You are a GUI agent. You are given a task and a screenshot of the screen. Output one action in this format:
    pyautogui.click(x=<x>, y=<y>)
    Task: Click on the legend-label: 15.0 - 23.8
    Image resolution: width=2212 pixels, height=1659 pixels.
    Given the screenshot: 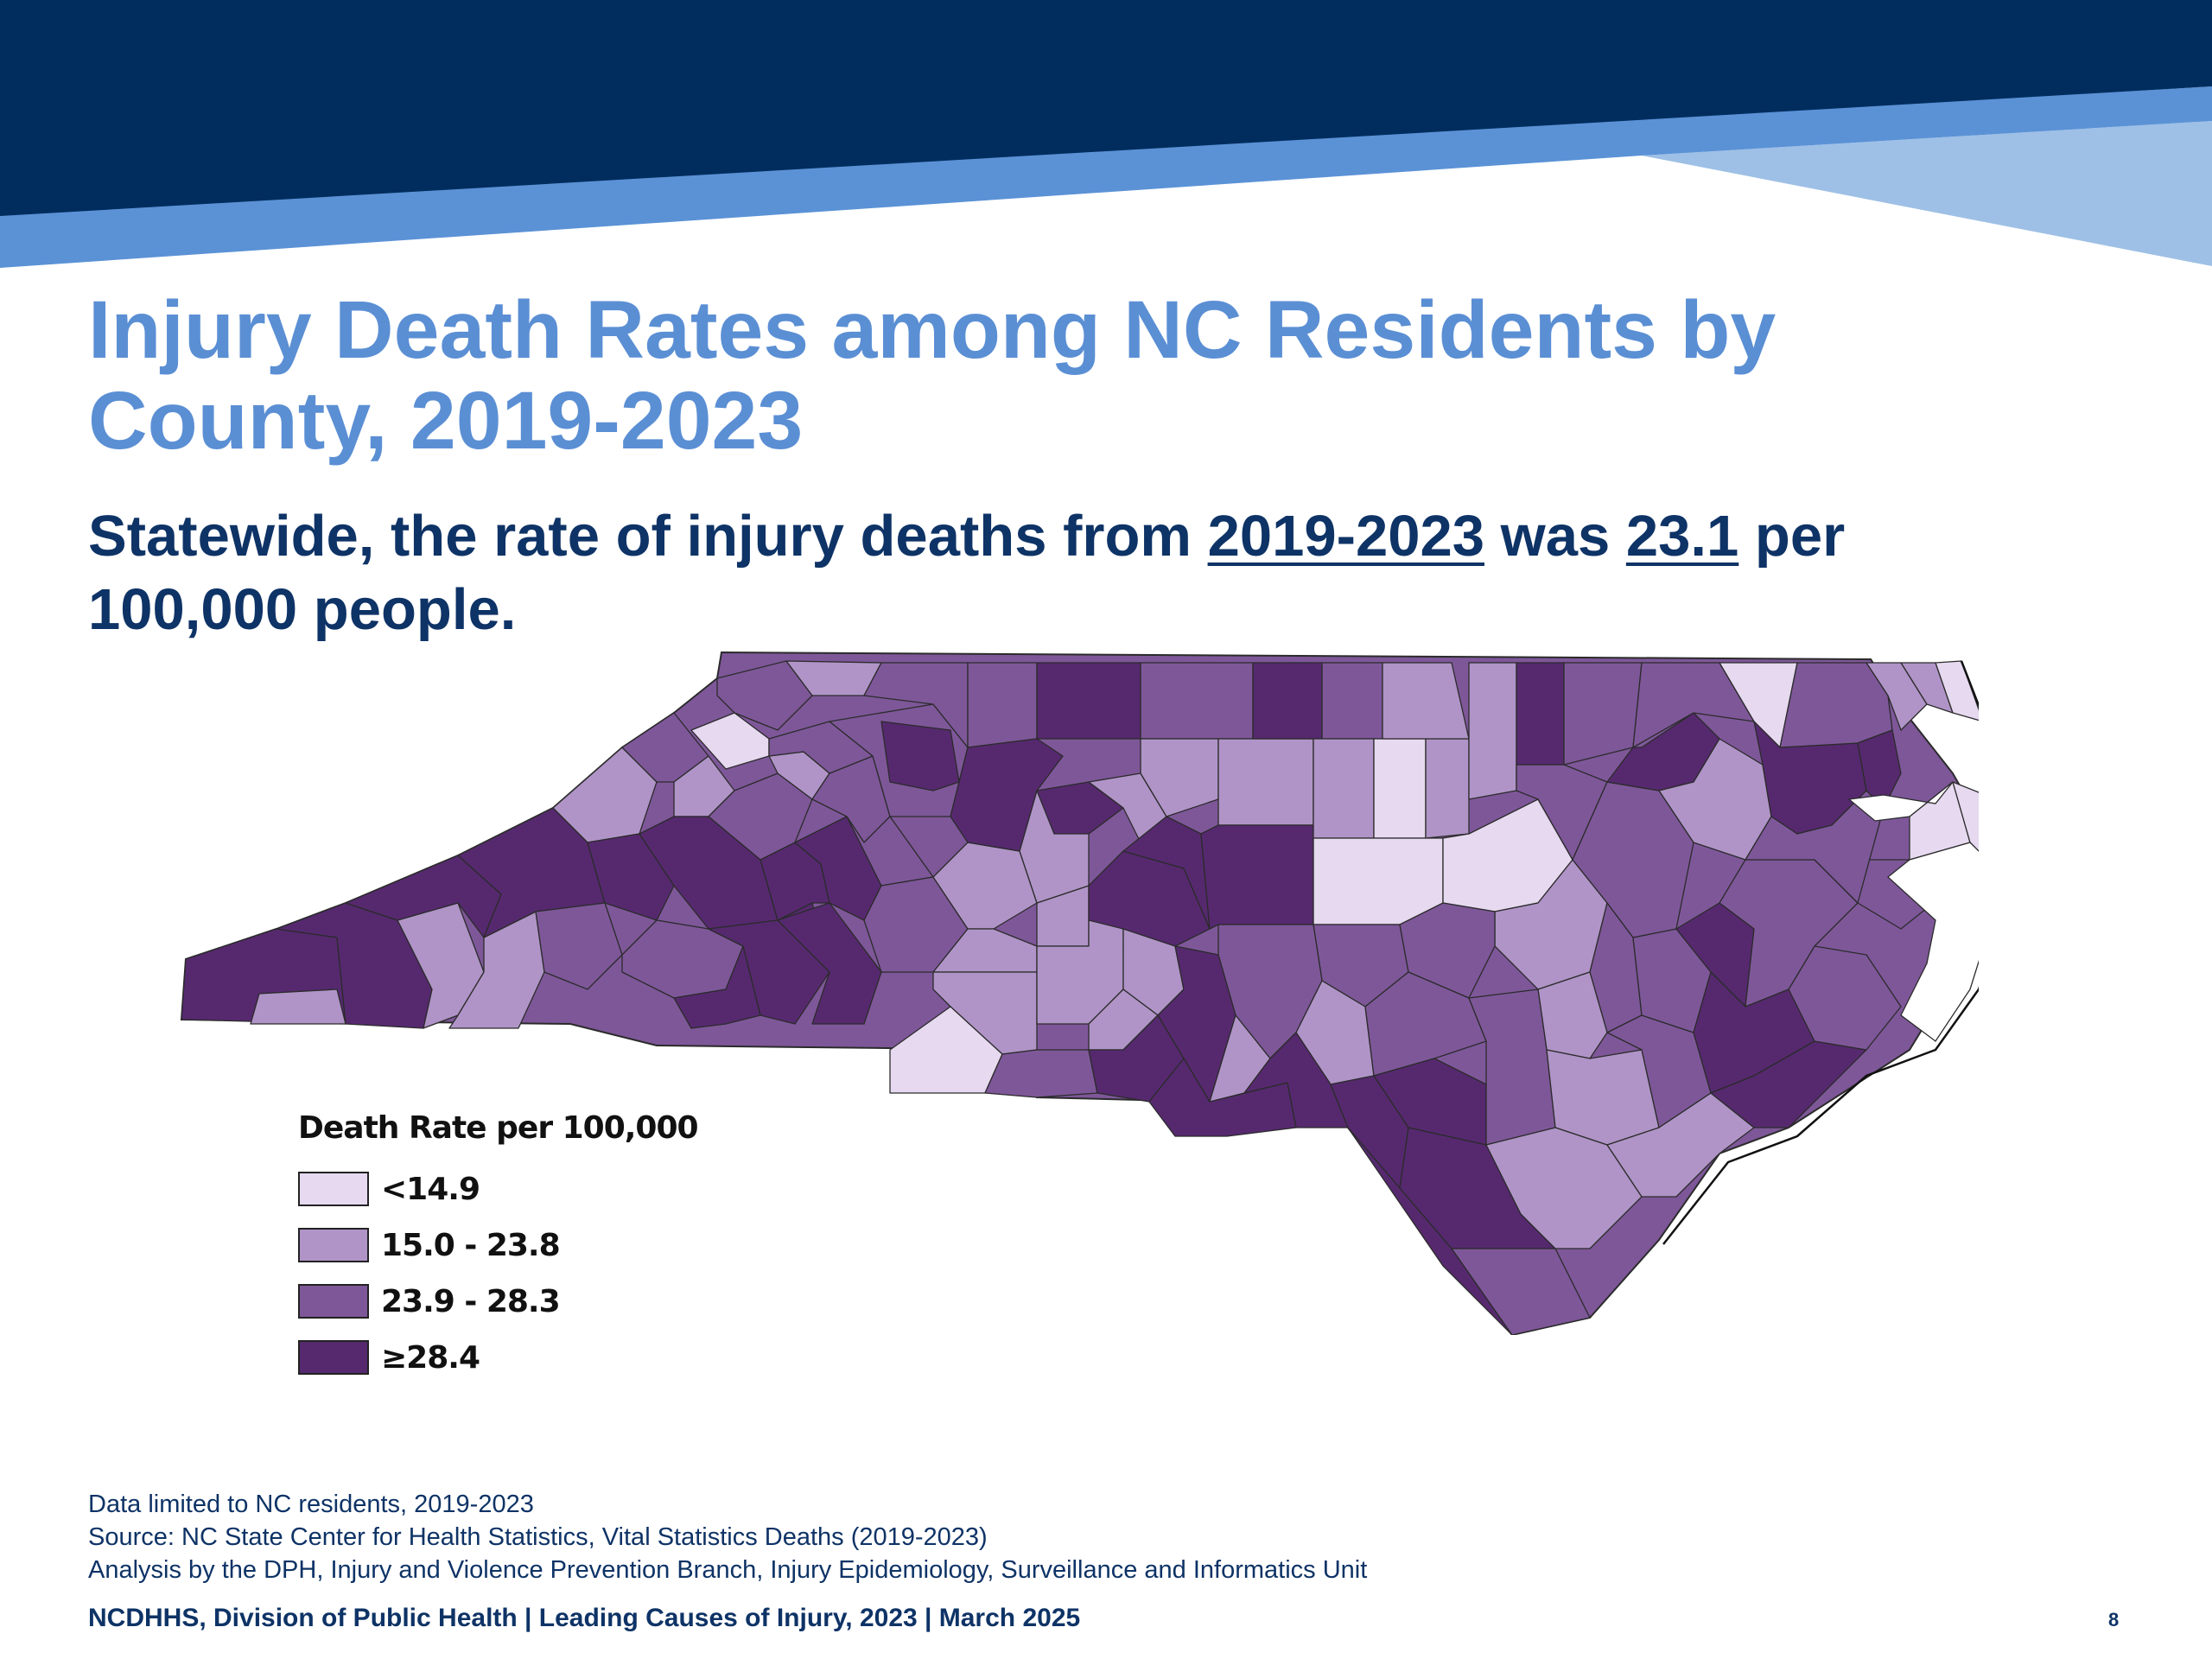 What is the action you would take?
    pyautogui.click(x=471, y=1245)
    